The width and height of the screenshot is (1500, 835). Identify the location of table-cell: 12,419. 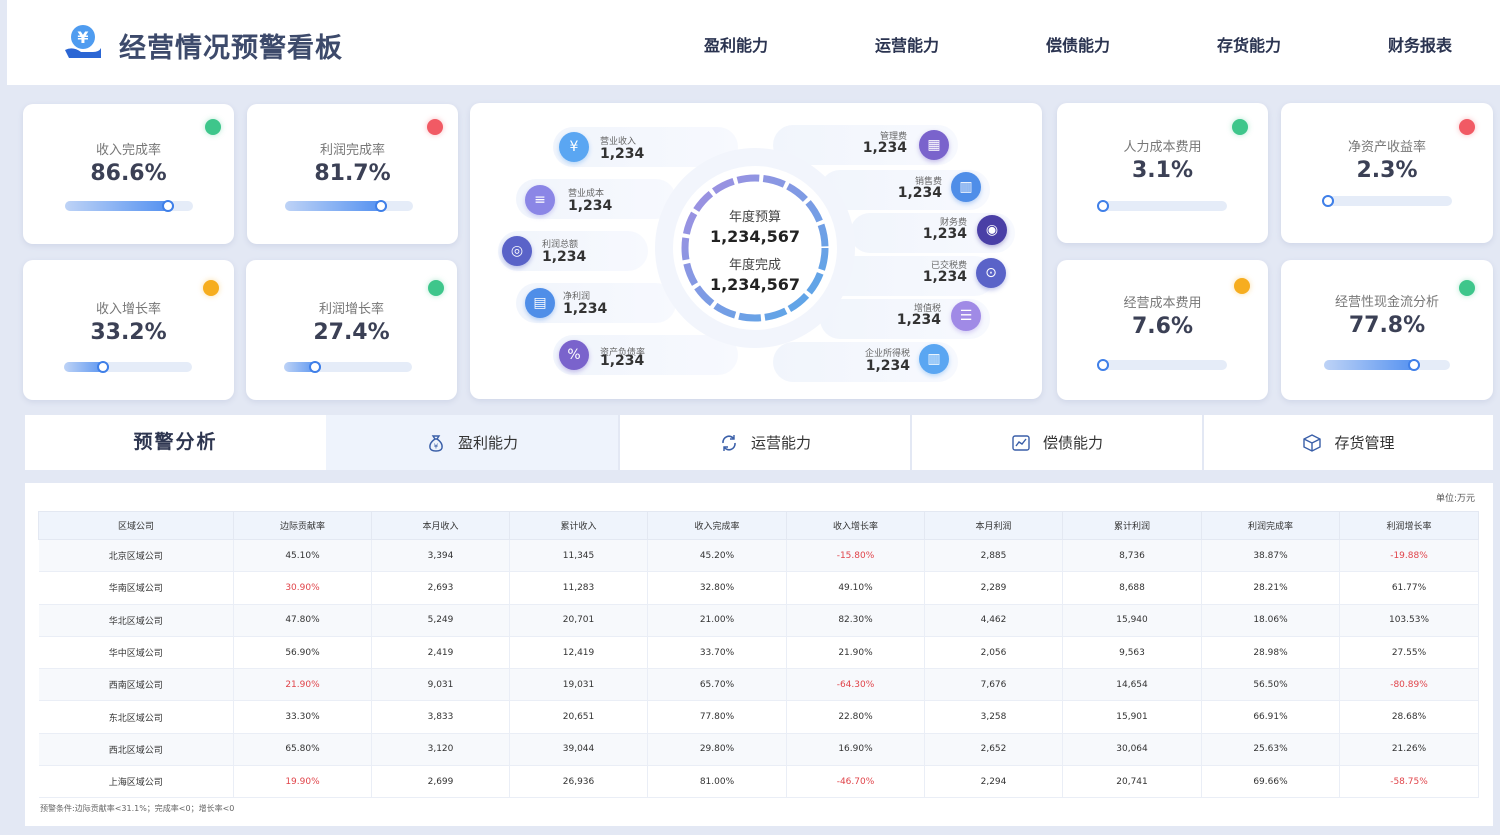
(578, 653).